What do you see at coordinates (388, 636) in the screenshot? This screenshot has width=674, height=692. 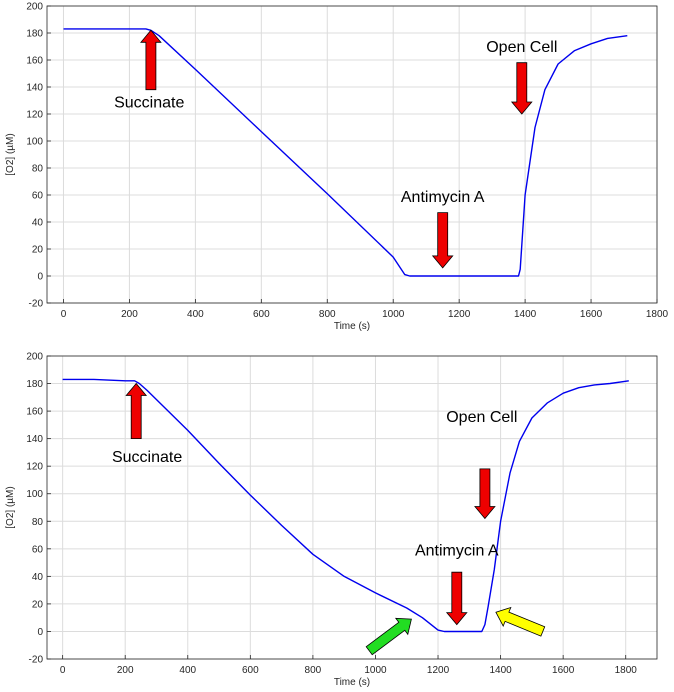 I see `green-arrow-diagonal` at bounding box center [388, 636].